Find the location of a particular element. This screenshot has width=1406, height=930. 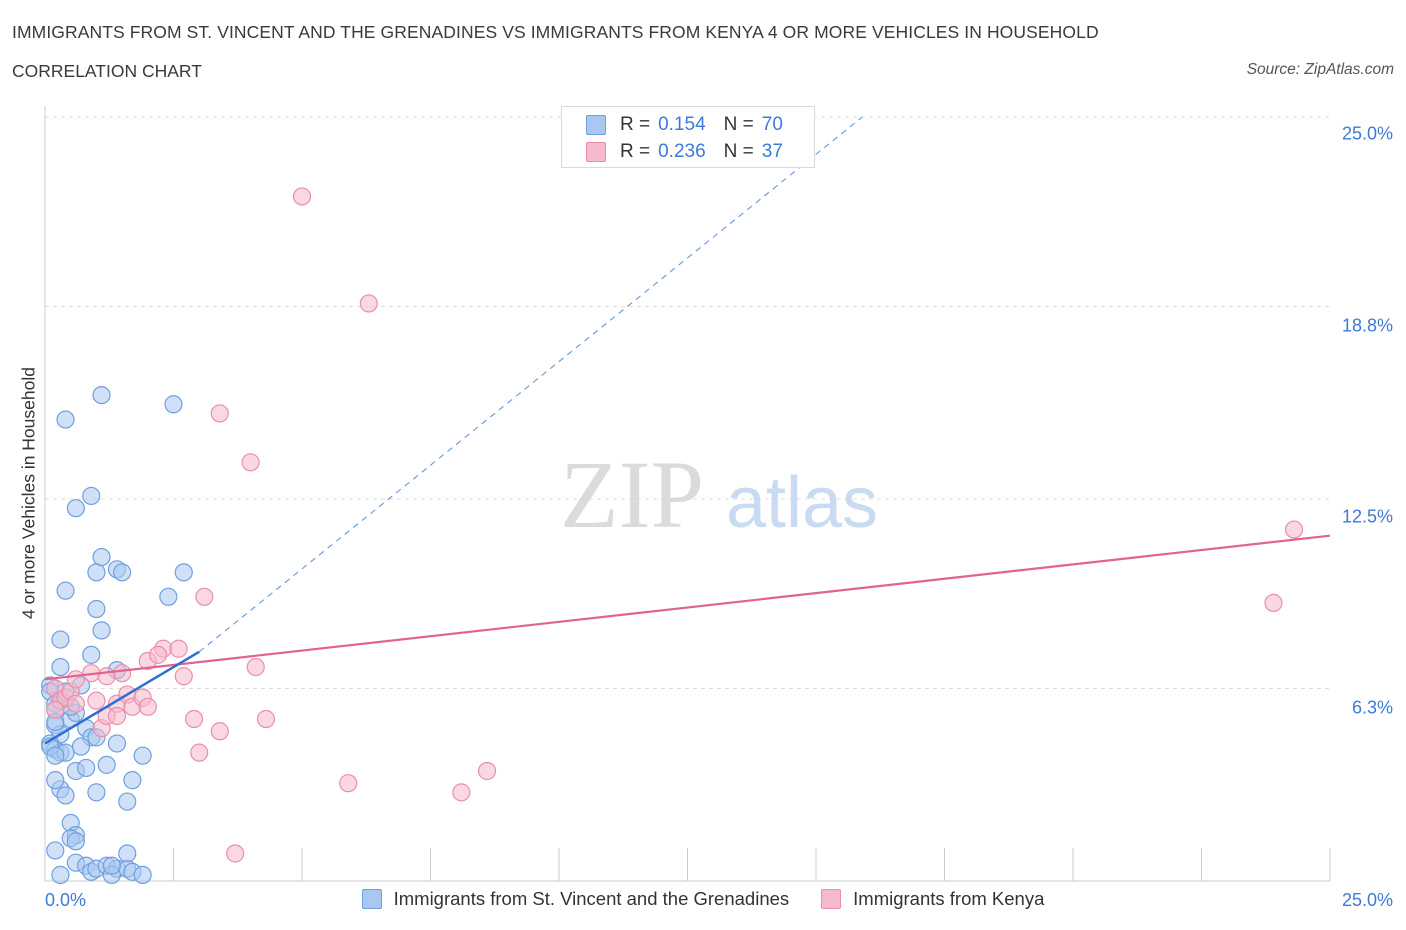

legend-r-value: 0.154 is located at coordinates (682, 124).